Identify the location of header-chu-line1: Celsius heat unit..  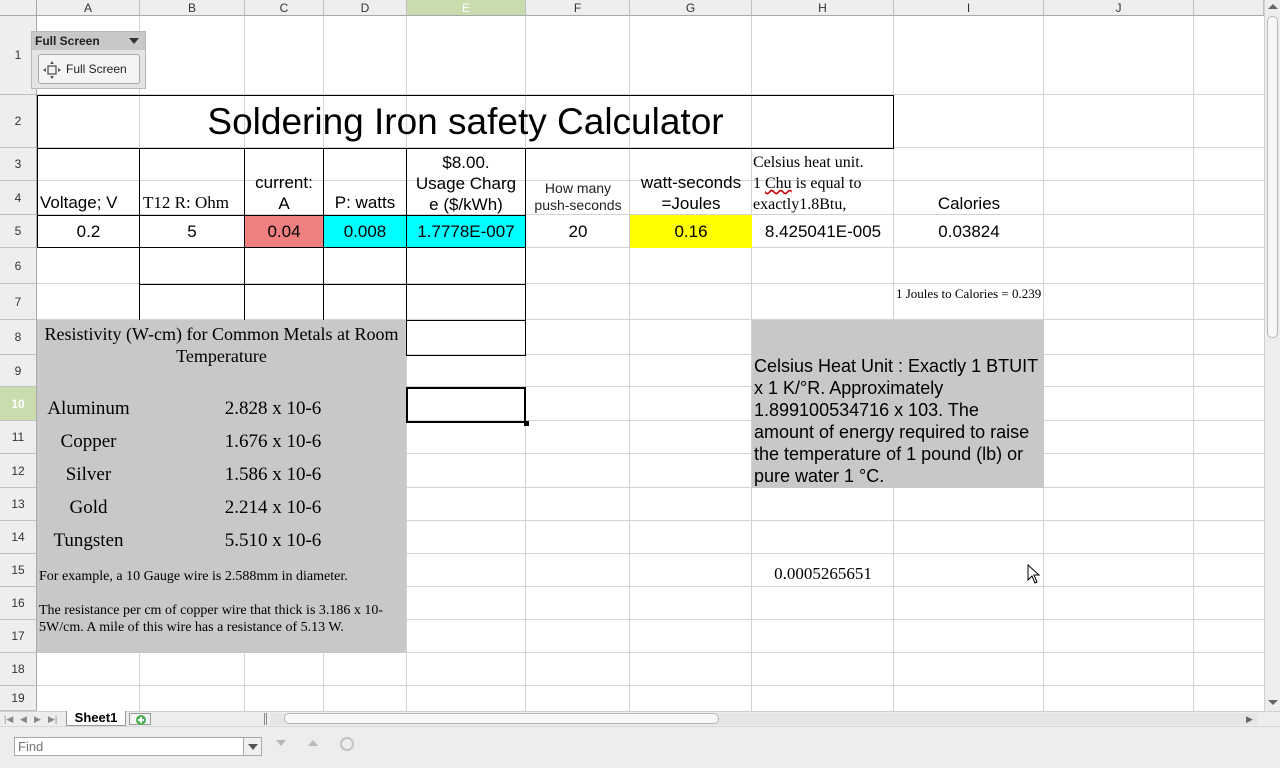
(808, 162).